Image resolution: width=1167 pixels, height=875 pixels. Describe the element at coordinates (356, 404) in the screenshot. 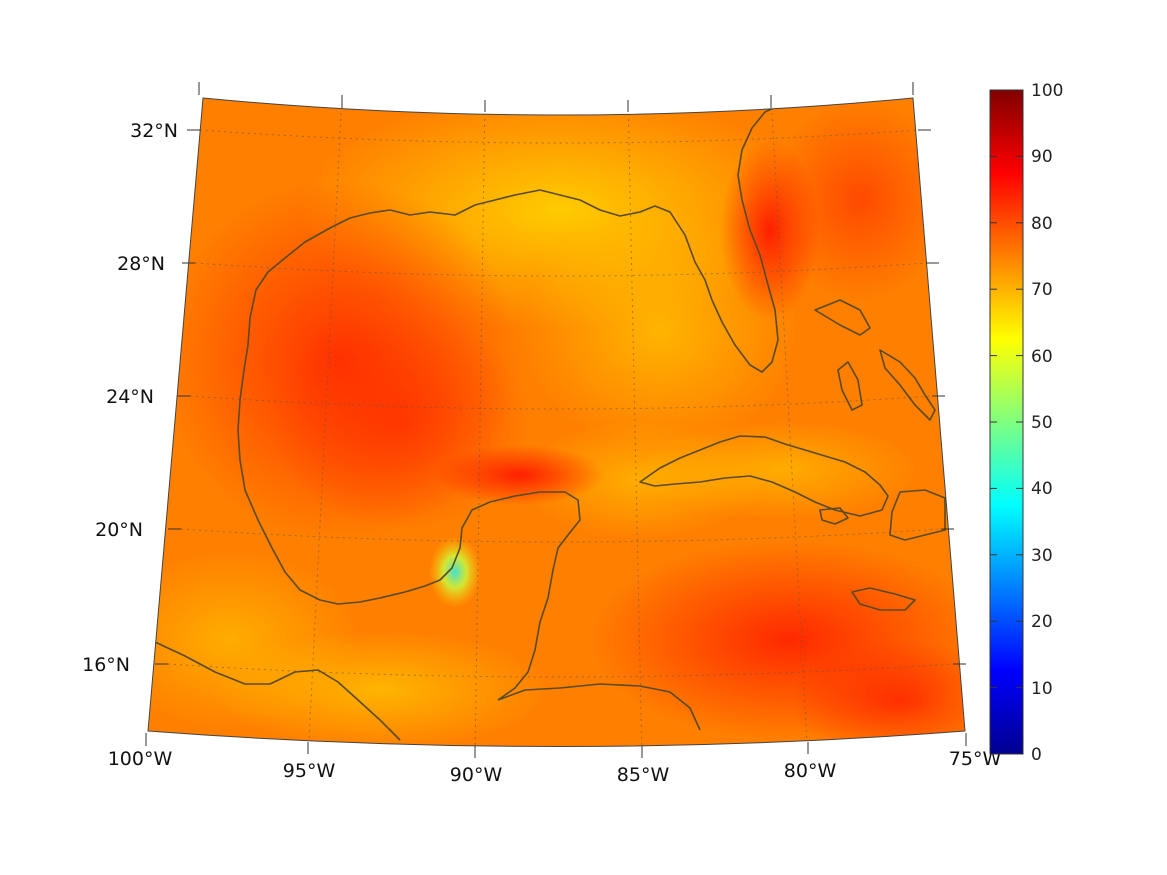

I see `gulf-coast-west` at that location.